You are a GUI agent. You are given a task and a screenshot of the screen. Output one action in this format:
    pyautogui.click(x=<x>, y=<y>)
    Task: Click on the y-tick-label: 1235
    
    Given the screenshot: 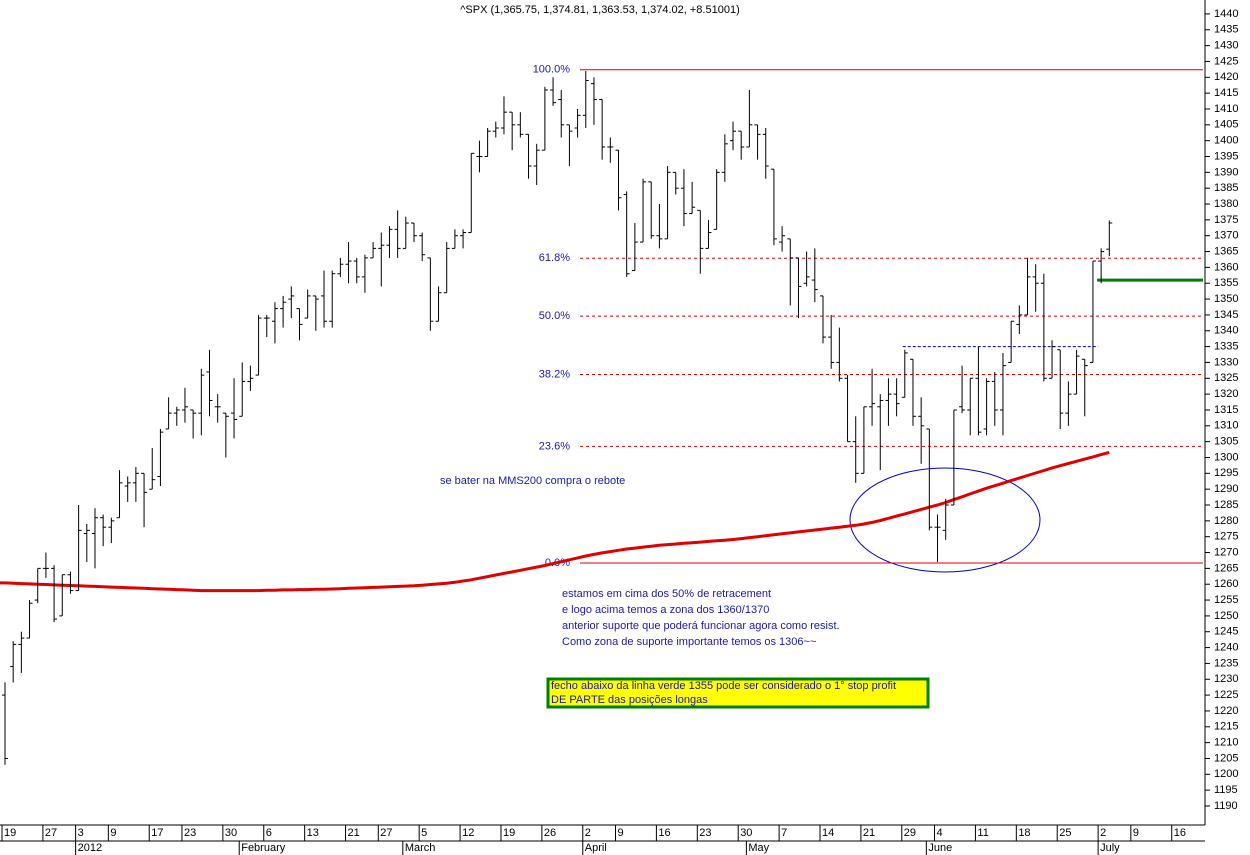 What is the action you would take?
    pyautogui.click(x=1226, y=663)
    